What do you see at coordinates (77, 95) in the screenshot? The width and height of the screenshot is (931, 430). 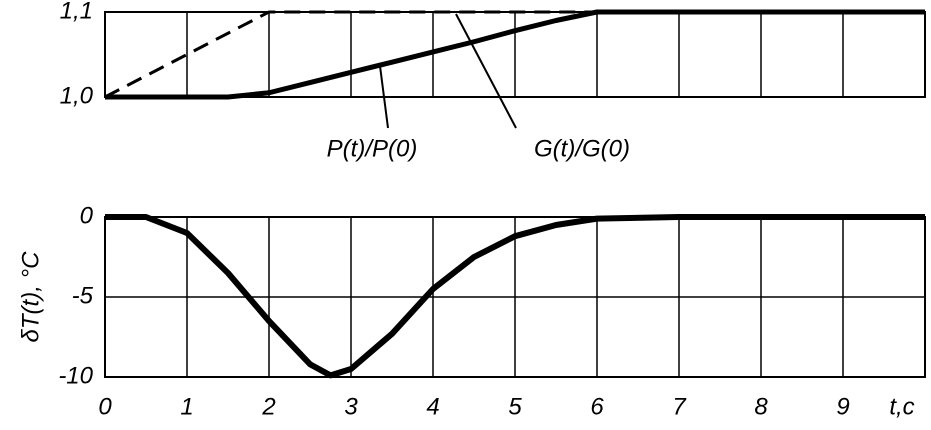 I see `y-tick-label: 1,0` at bounding box center [77, 95].